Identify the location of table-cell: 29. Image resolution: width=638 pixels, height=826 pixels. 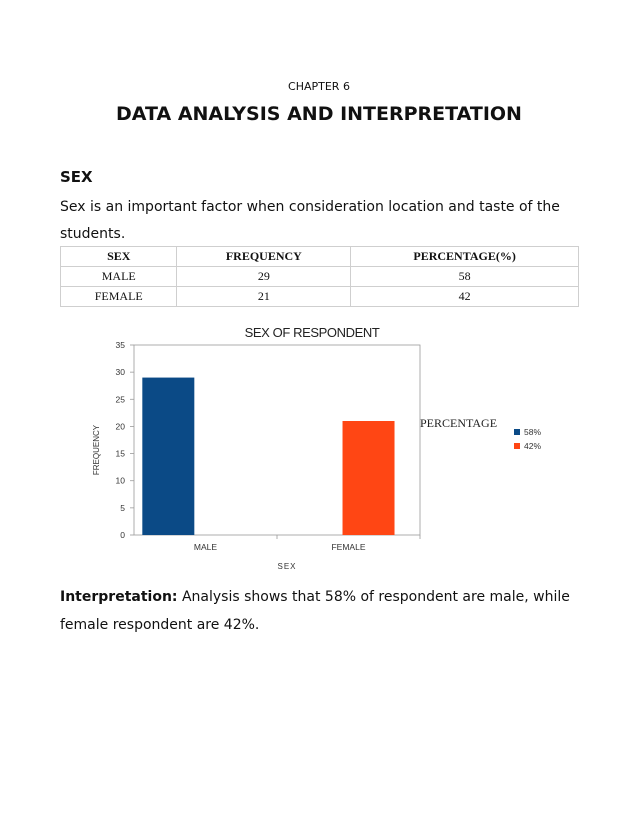
(264, 276).